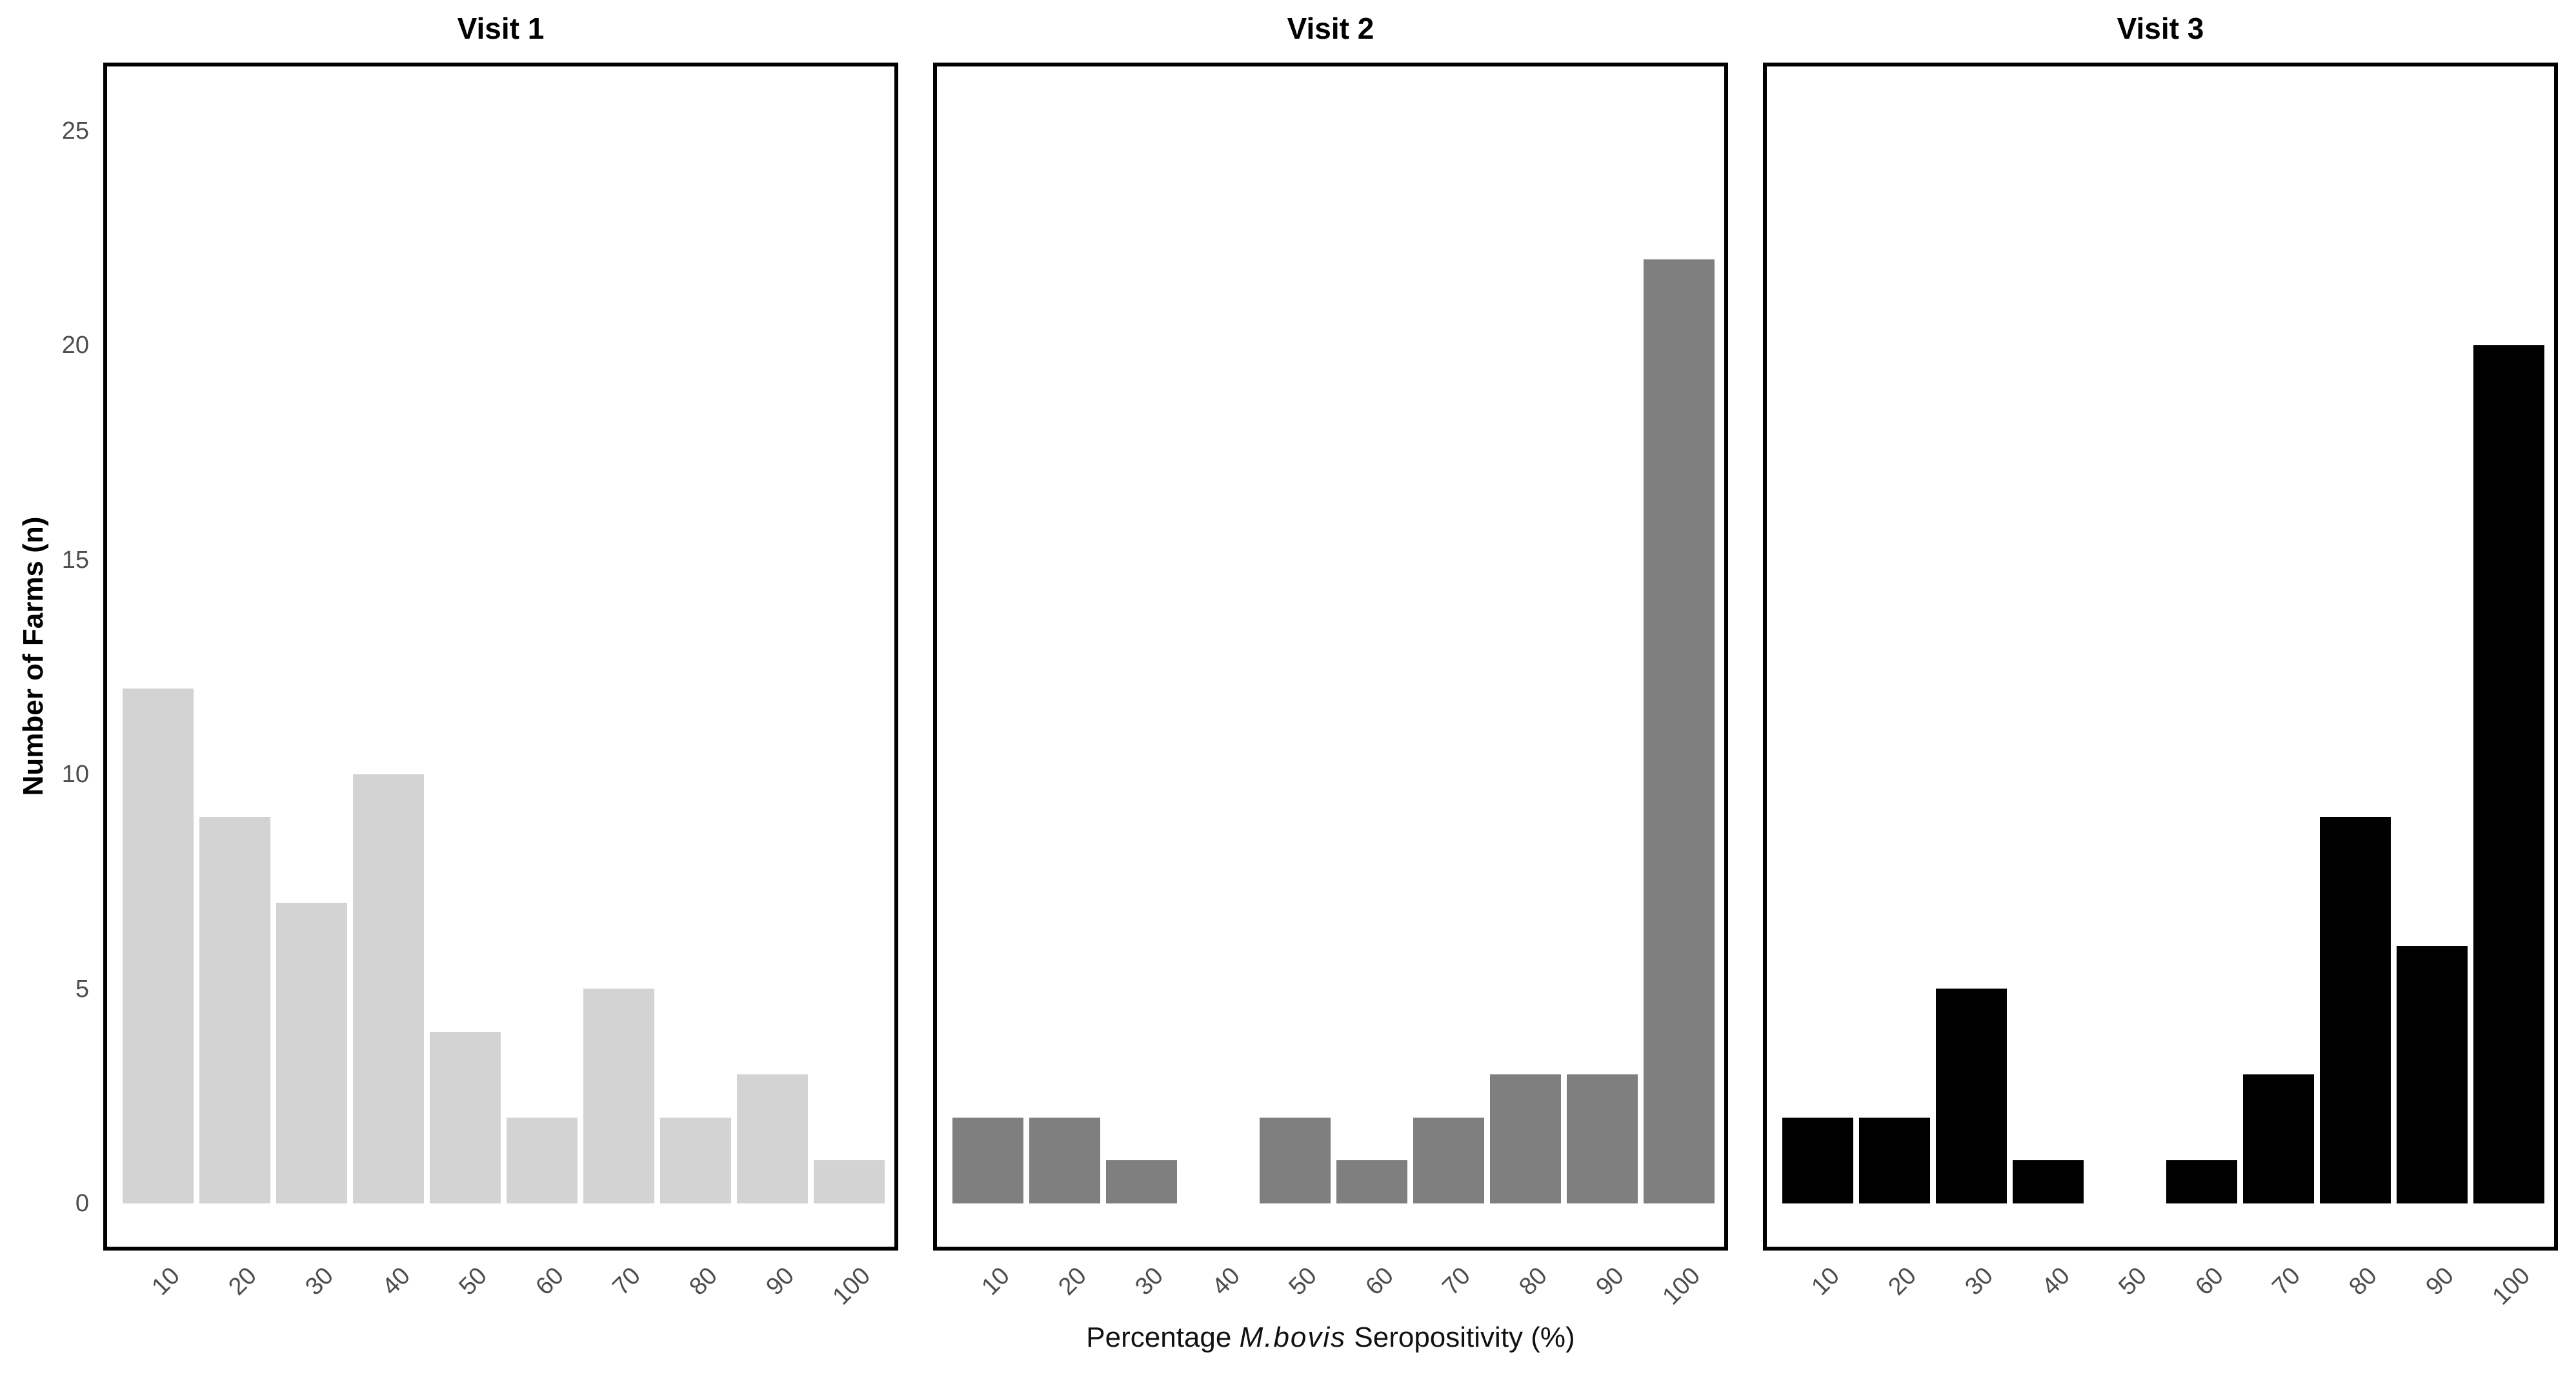 The height and width of the screenshot is (1388, 2576). Describe the element at coordinates (75, 345) in the screenshot. I see `y-tick-label-20: 20` at that location.